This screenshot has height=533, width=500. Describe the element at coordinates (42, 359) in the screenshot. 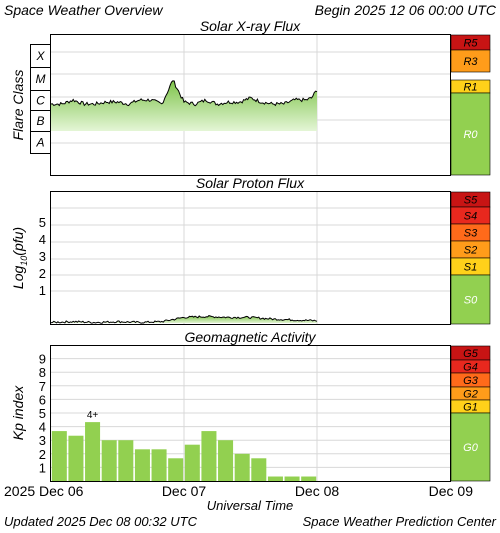

I see `kp-y-tick: 9` at that location.